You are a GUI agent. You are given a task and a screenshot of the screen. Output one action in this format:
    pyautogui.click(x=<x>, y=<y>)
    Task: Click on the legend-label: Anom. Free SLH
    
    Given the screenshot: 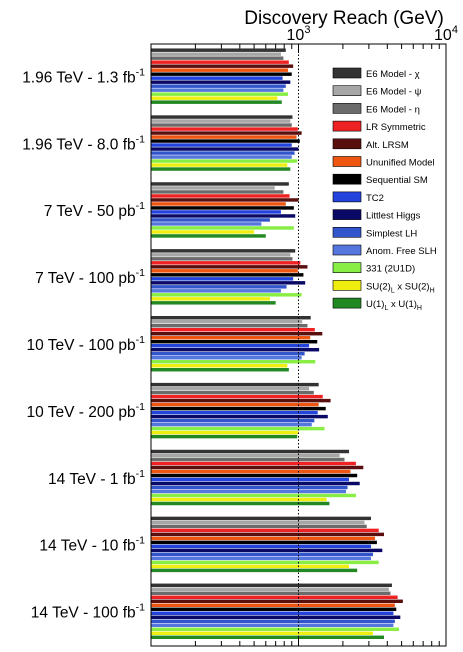 What is the action you would take?
    pyautogui.click(x=401, y=251)
    